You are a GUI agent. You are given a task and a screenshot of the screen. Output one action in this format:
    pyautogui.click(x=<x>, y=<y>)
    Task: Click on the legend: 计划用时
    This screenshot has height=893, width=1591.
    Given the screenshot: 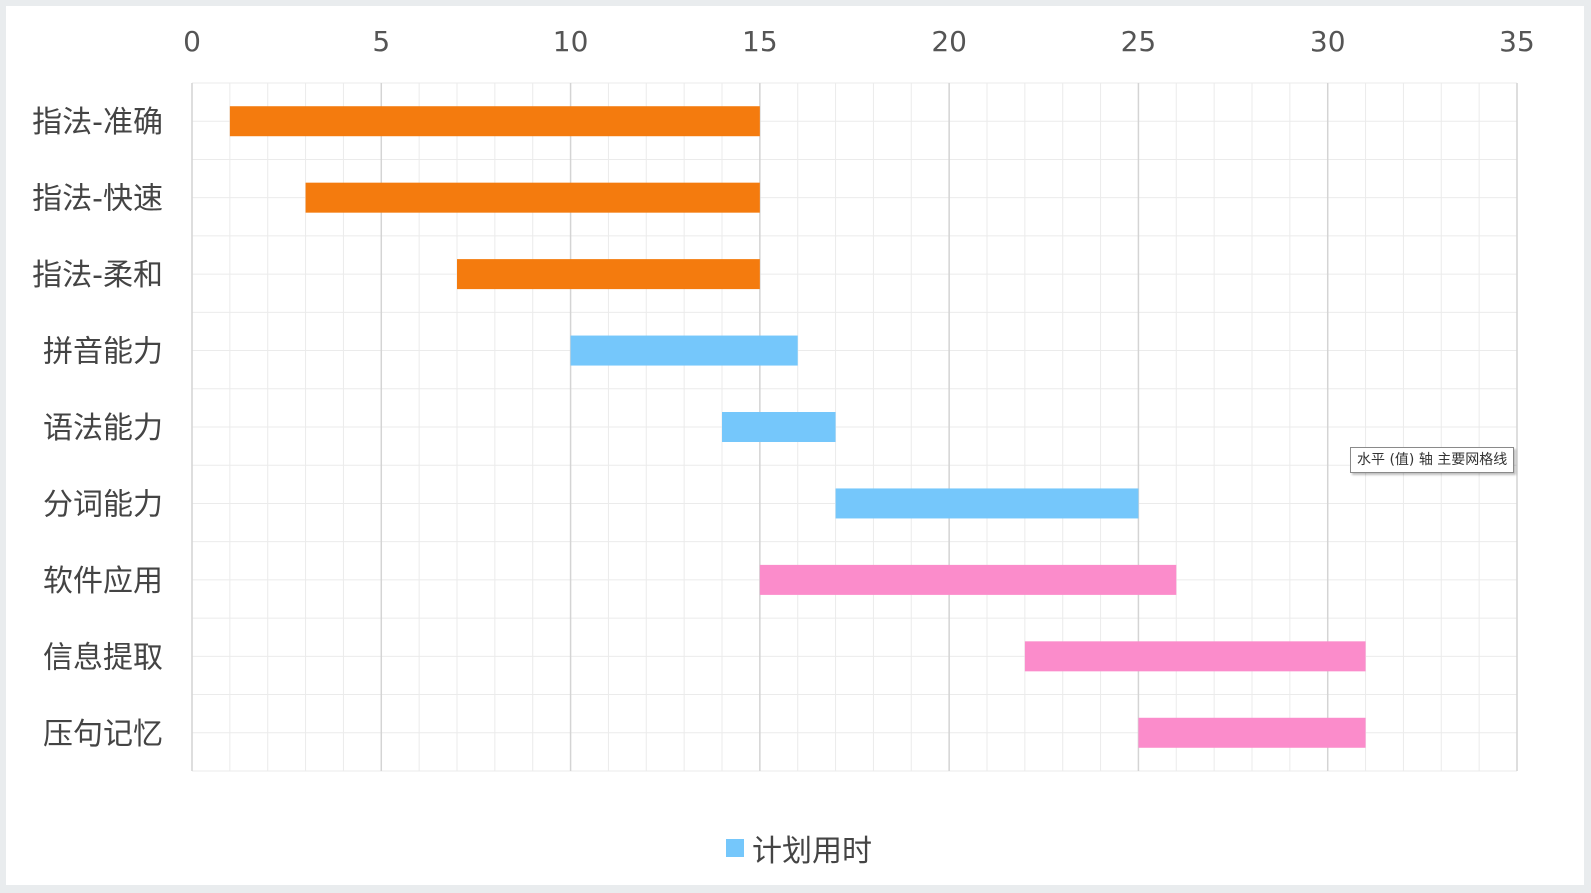 What is the action you would take?
    pyautogui.click(x=799, y=848)
    